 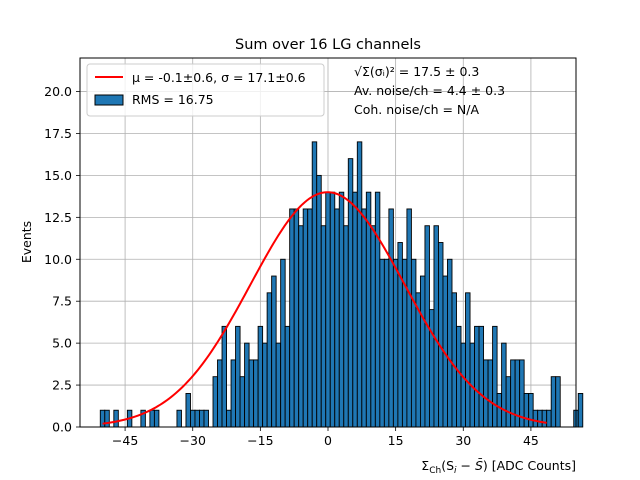 What do you see at coordinates (62, 427) in the screenshot?
I see `y-tick-label: 0.0` at bounding box center [62, 427].